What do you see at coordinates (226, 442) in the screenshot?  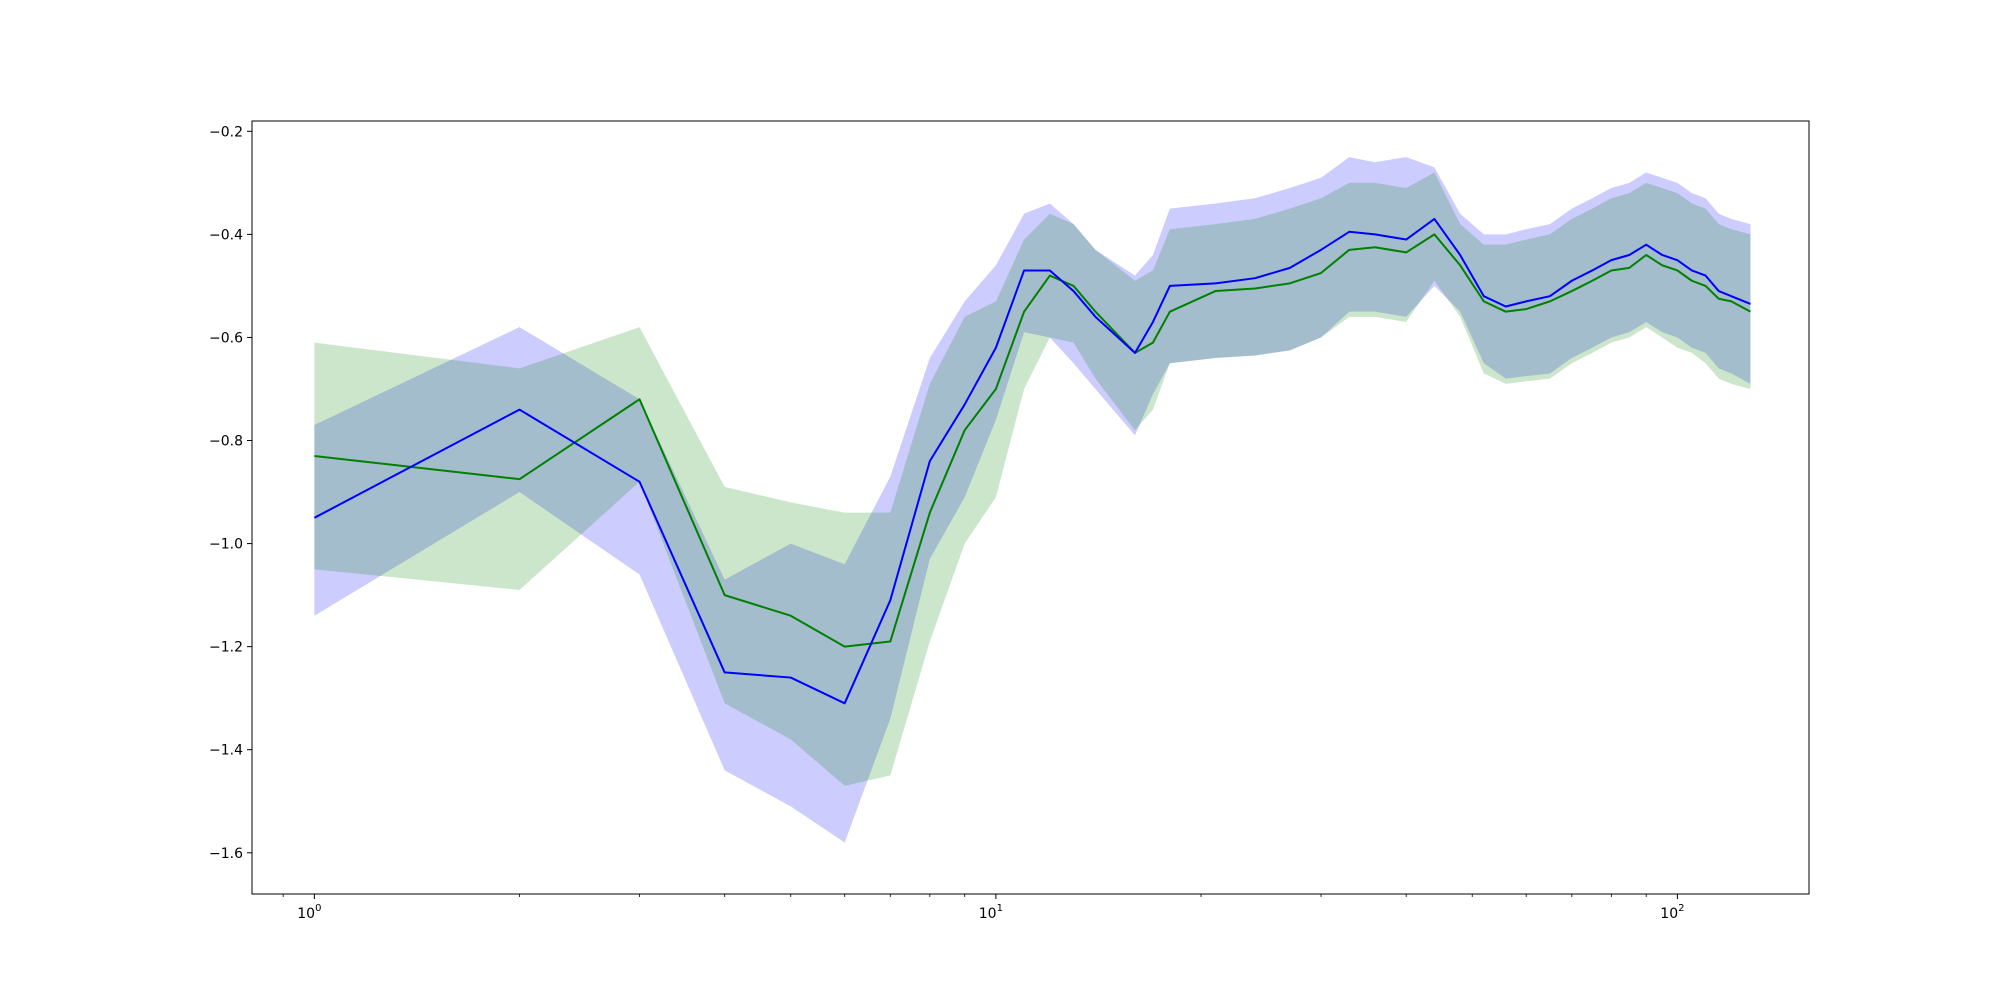 I see `y-tick-label: −0.8` at bounding box center [226, 442].